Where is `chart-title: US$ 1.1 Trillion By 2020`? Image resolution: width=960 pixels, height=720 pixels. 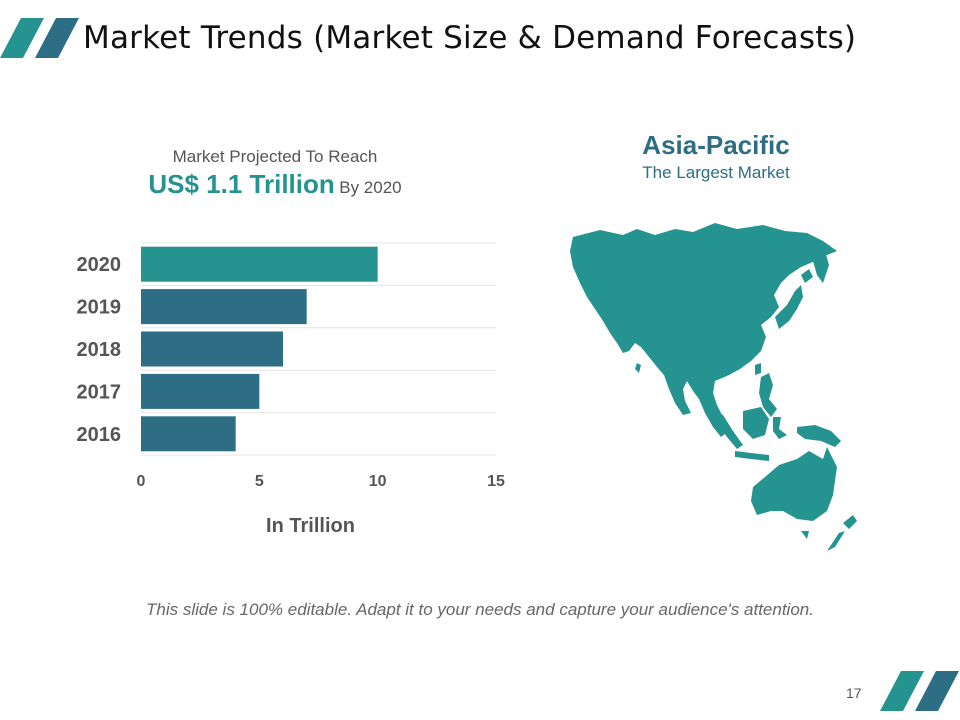 chart-title: US$ 1.1 Trillion By 2020 is located at coordinates (275, 184).